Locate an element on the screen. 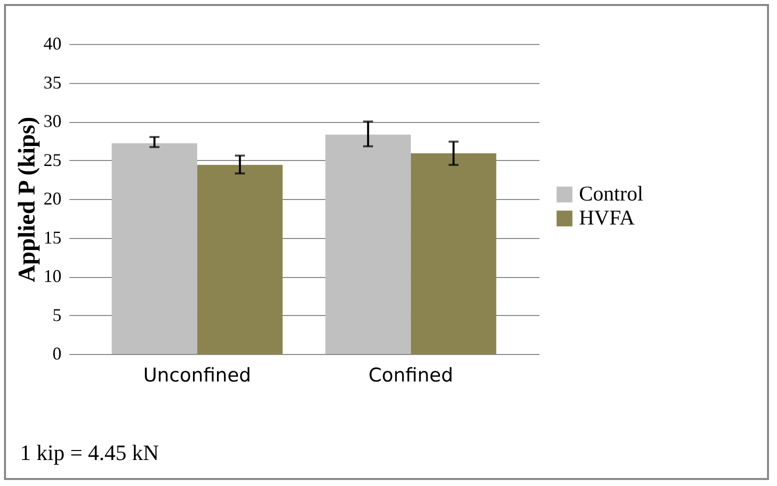 The height and width of the screenshot is (486, 777). y-tick-label: 25 is located at coordinates (53, 160).